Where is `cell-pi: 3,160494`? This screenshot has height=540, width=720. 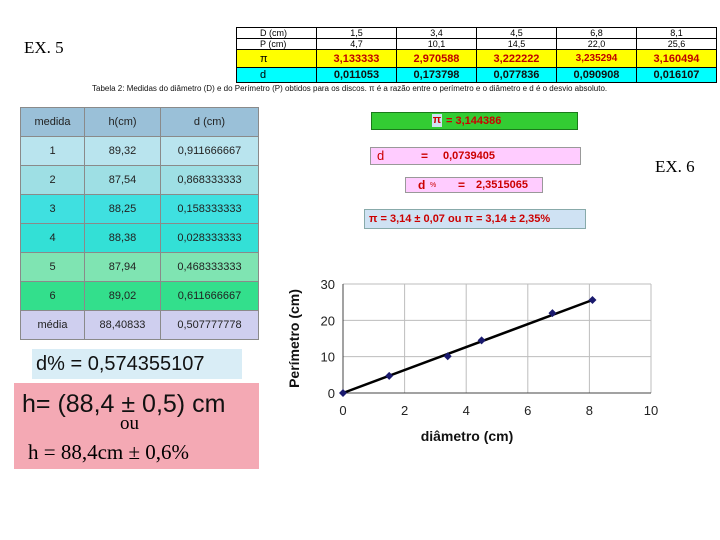 cell-pi: 3,160494 is located at coordinates (676, 58).